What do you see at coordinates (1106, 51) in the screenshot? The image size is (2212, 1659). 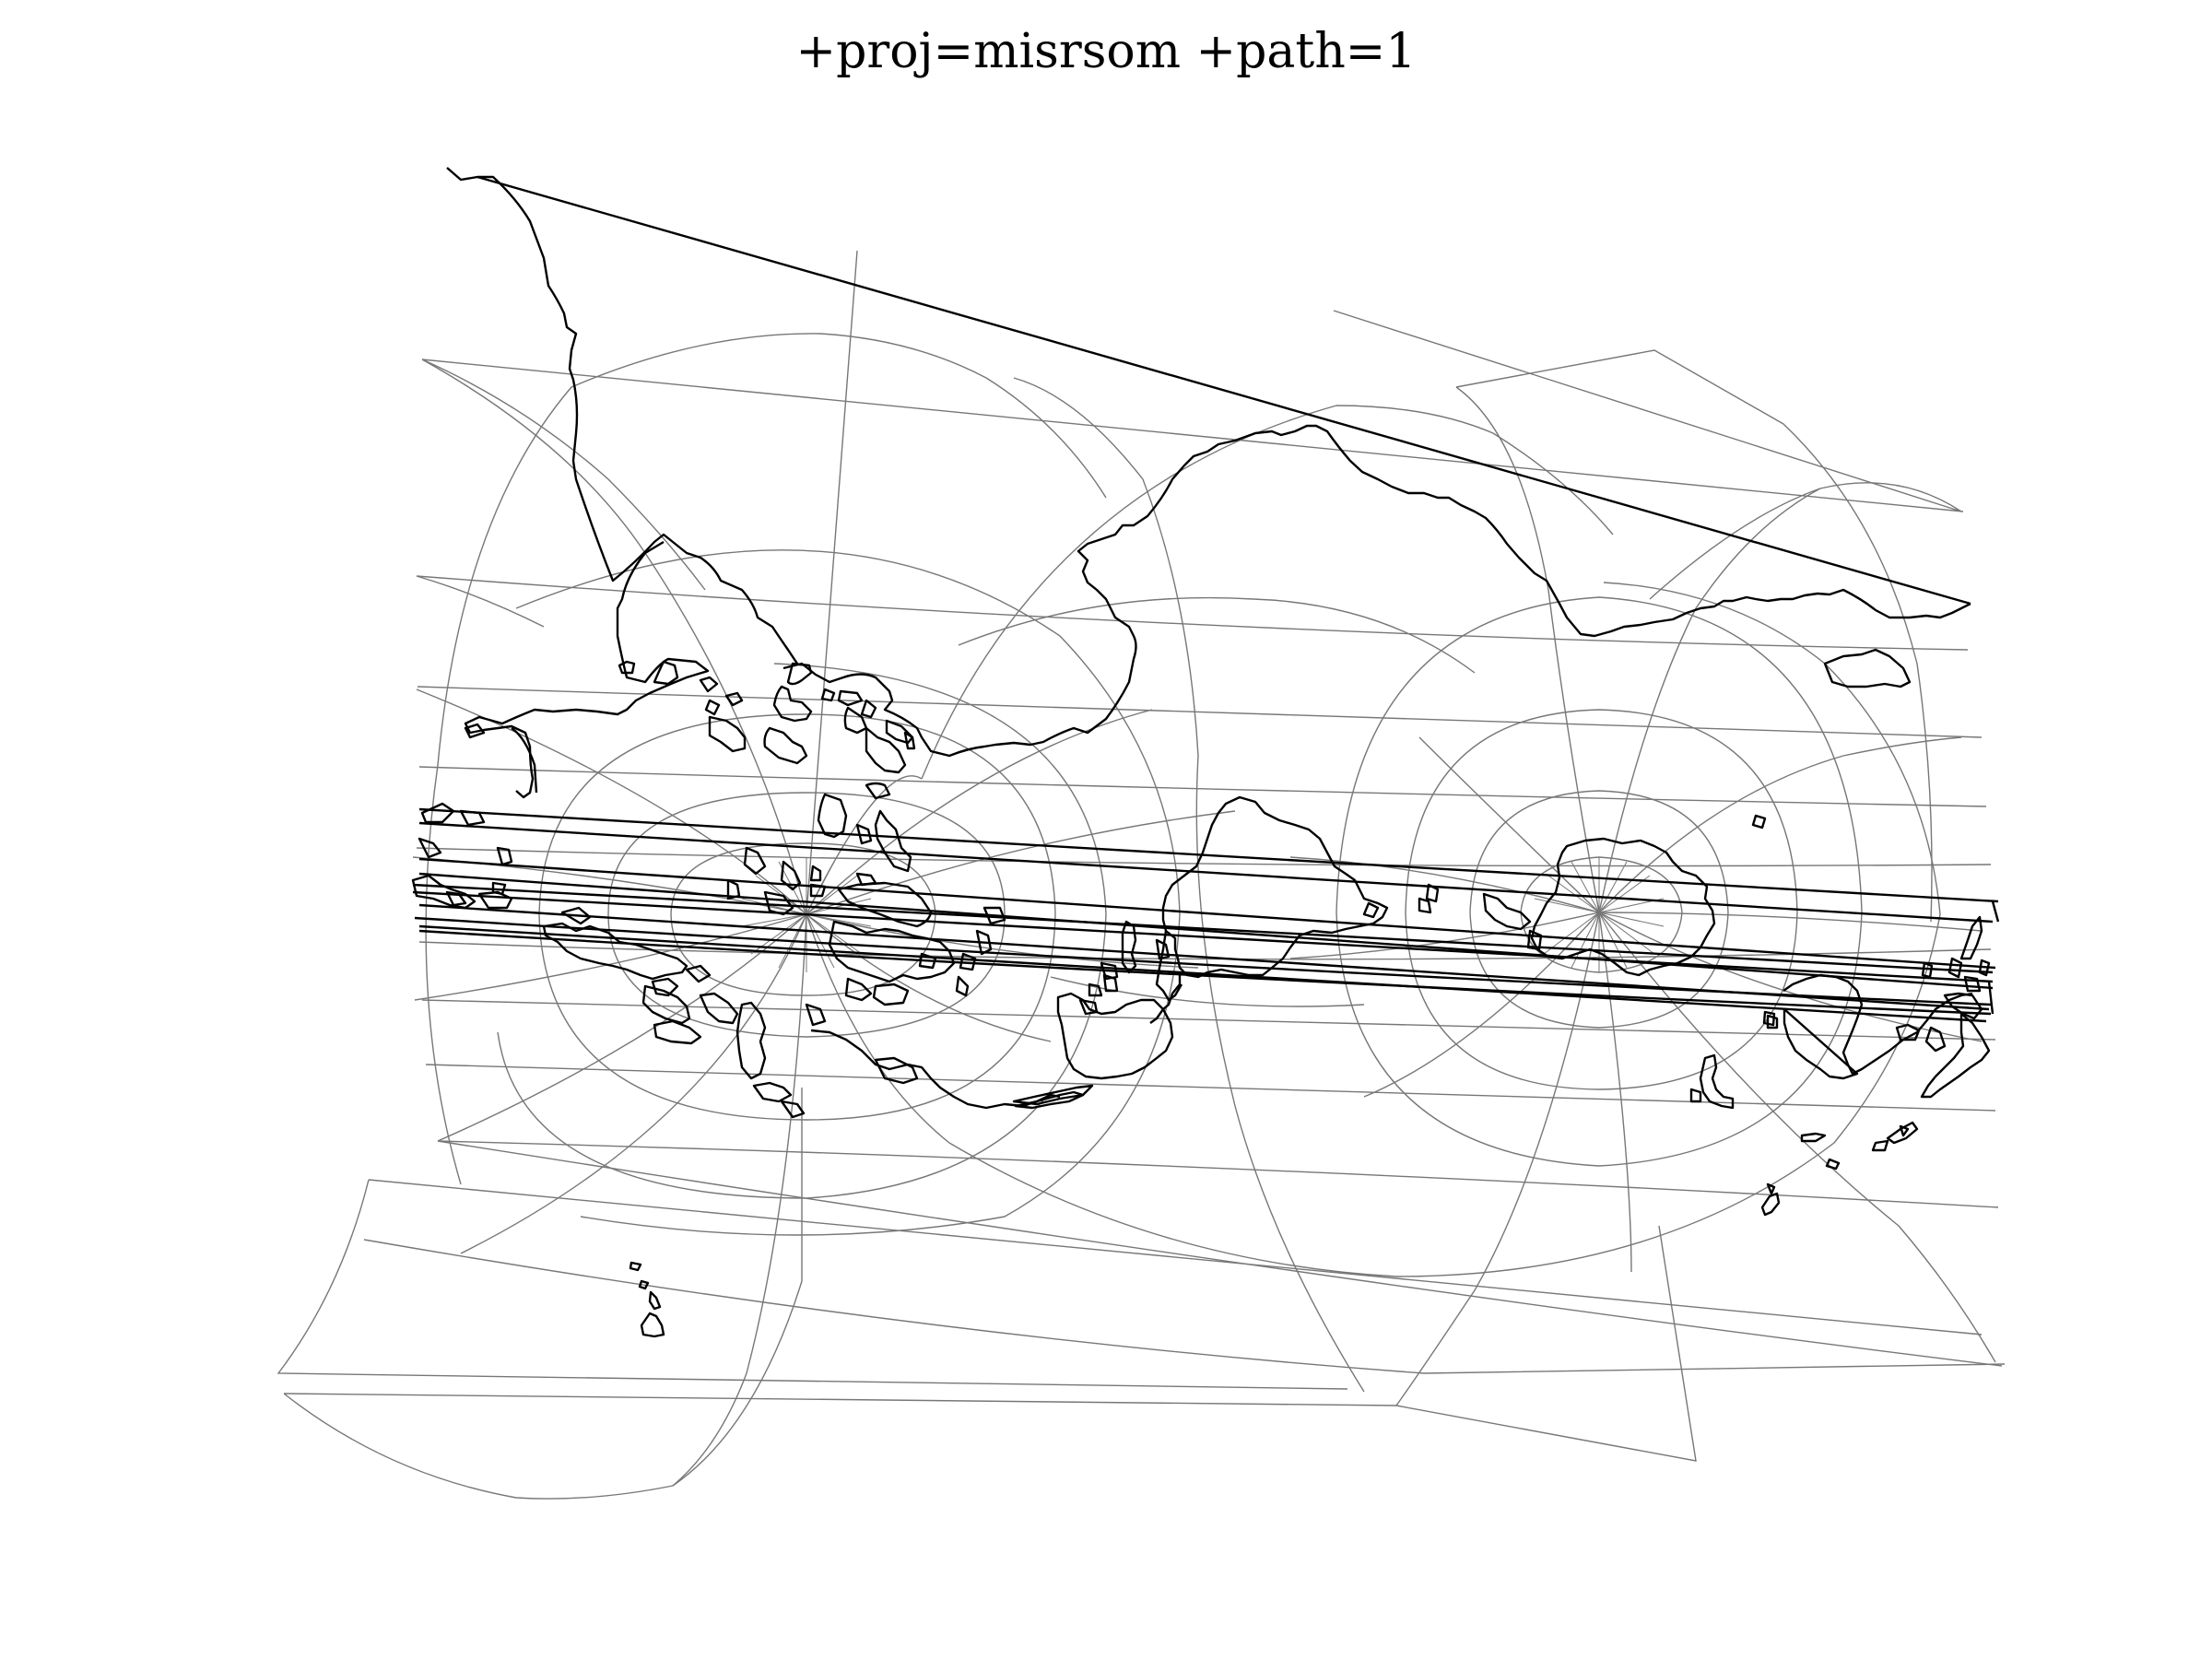 I see `map-title: +proj=misrsom +path=1` at bounding box center [1106, 51].